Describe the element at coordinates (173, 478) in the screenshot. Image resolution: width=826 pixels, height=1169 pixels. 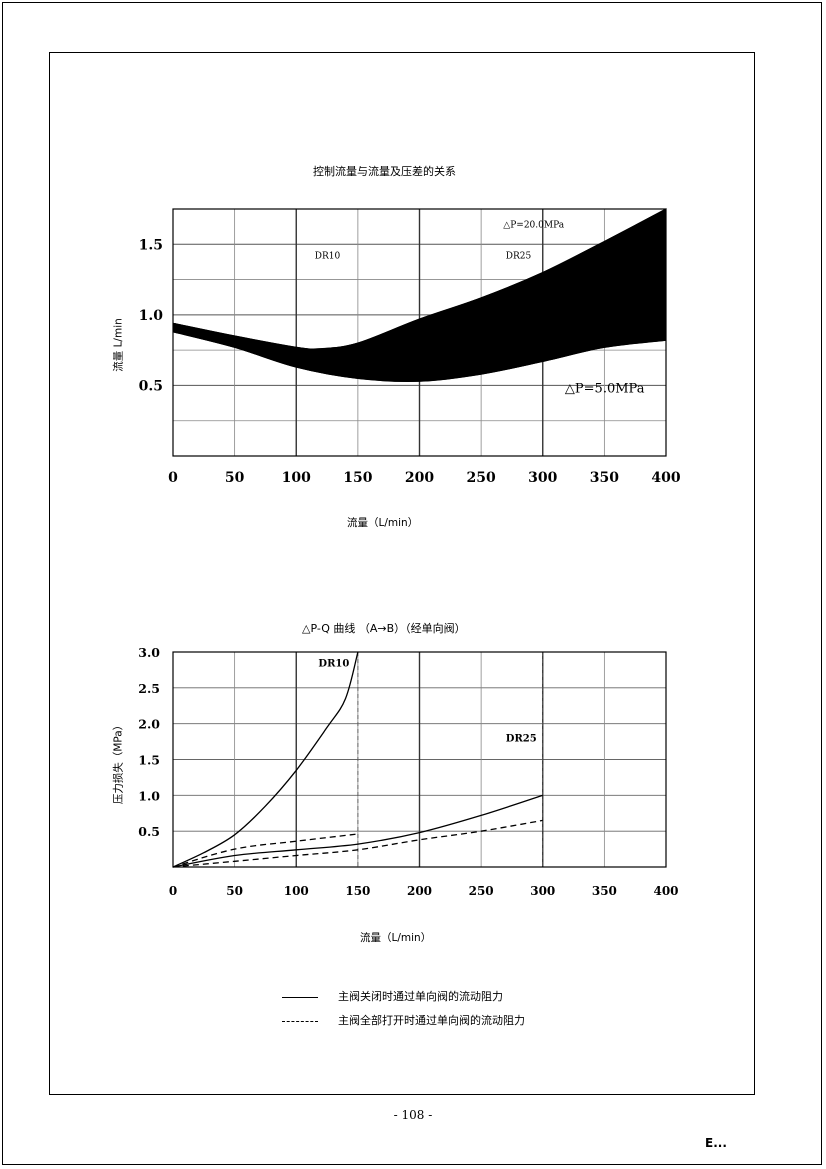
I see `chart1-xtick-label: 0` at that location.